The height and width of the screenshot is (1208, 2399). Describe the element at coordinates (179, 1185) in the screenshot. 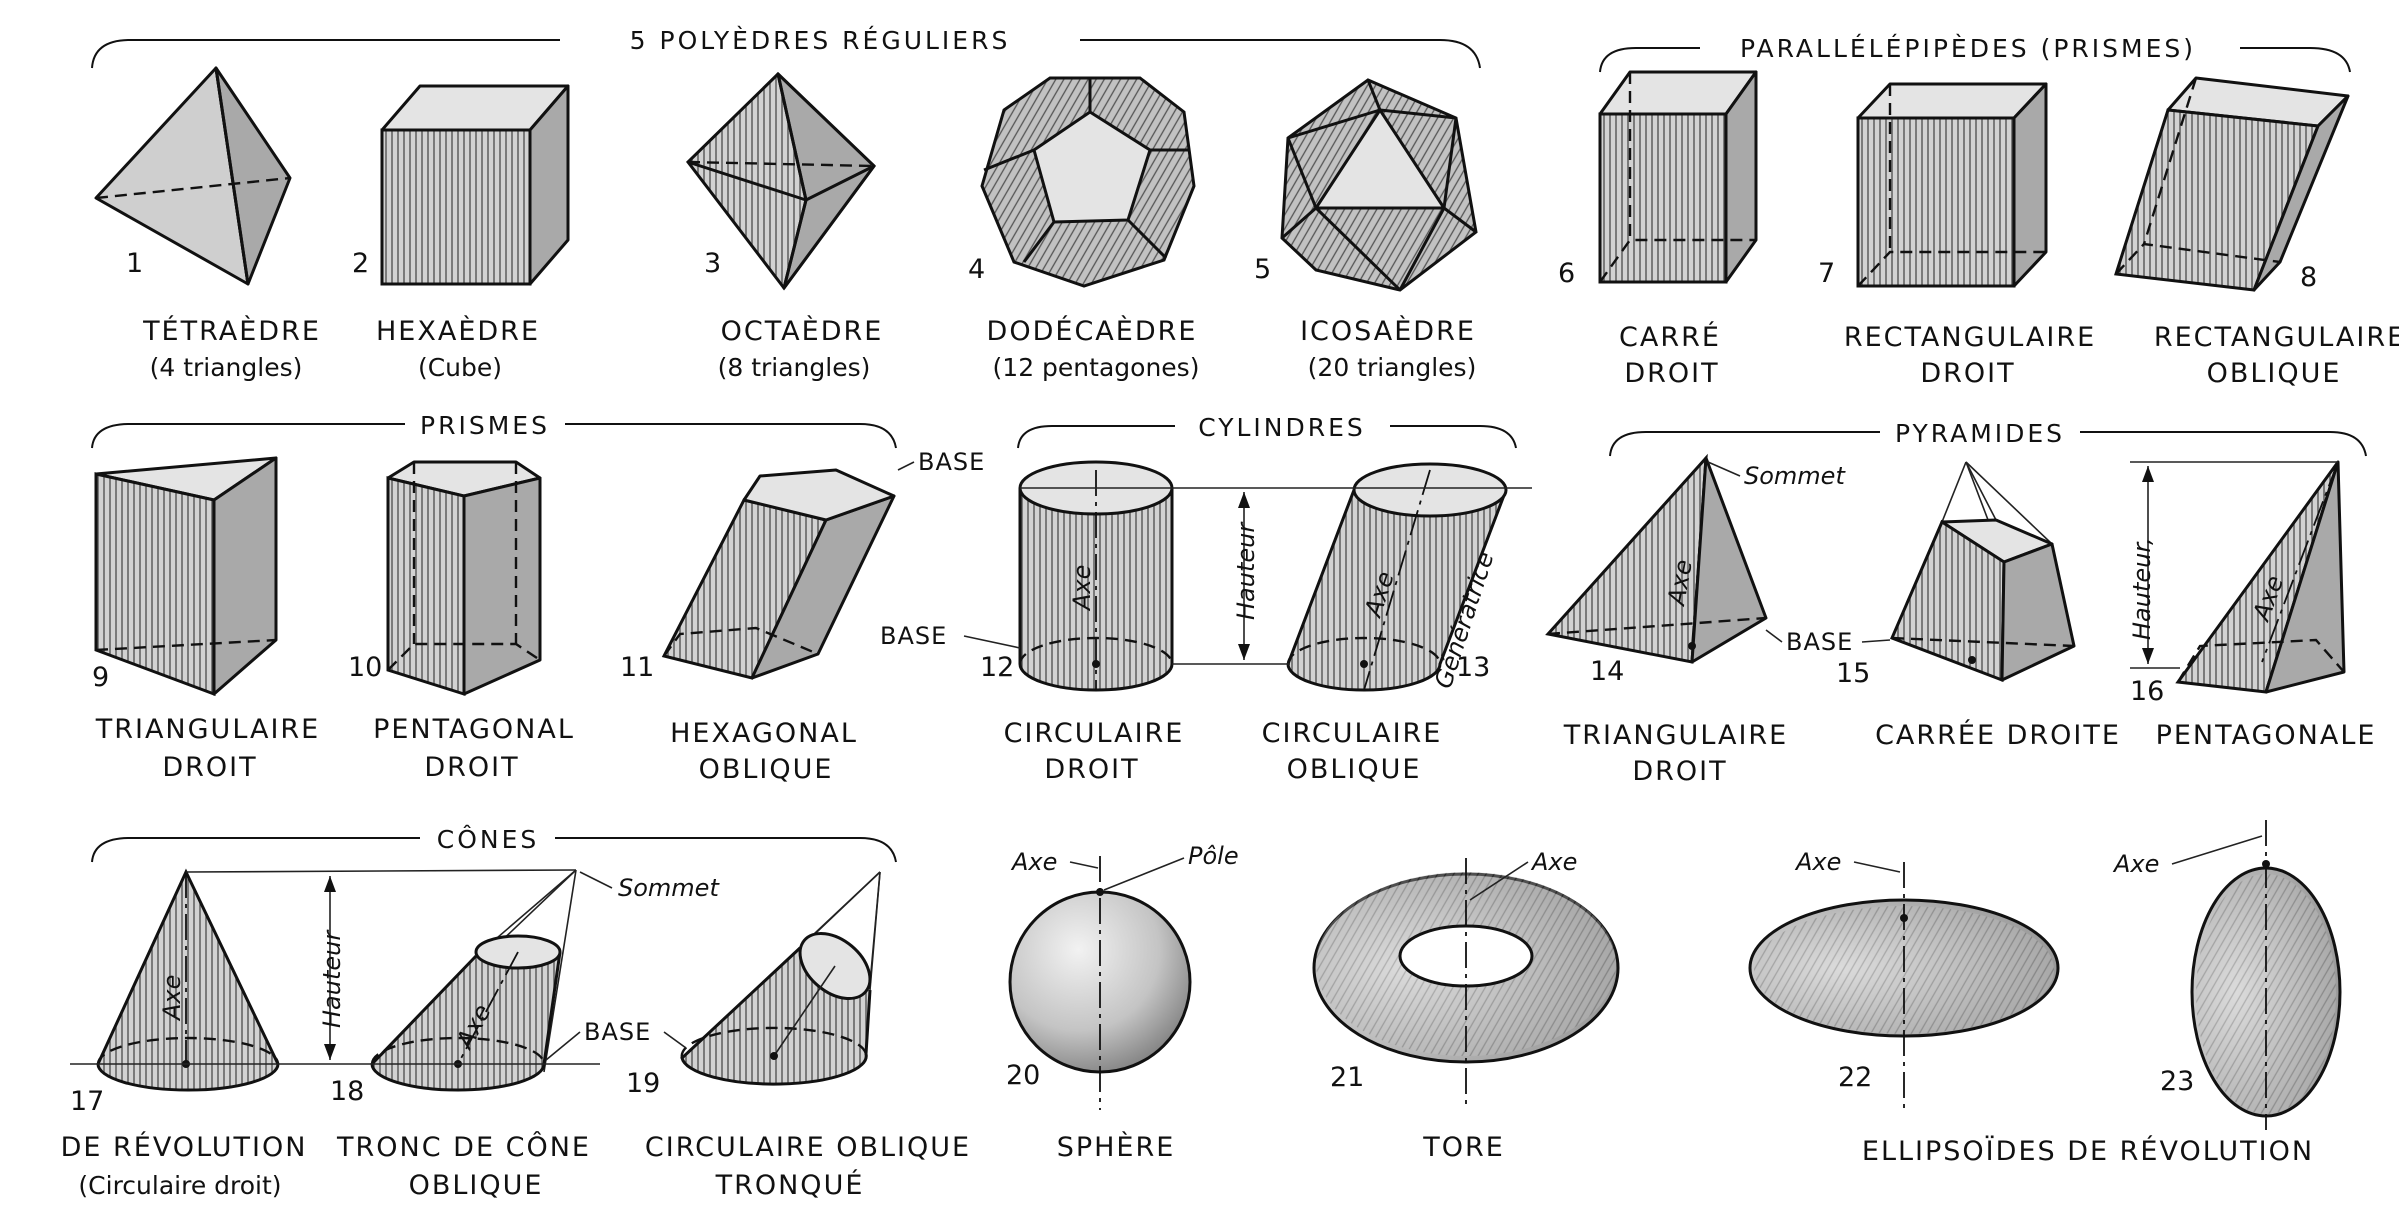

I see `caption-17-line2: (Circulaire droit)` at that location.